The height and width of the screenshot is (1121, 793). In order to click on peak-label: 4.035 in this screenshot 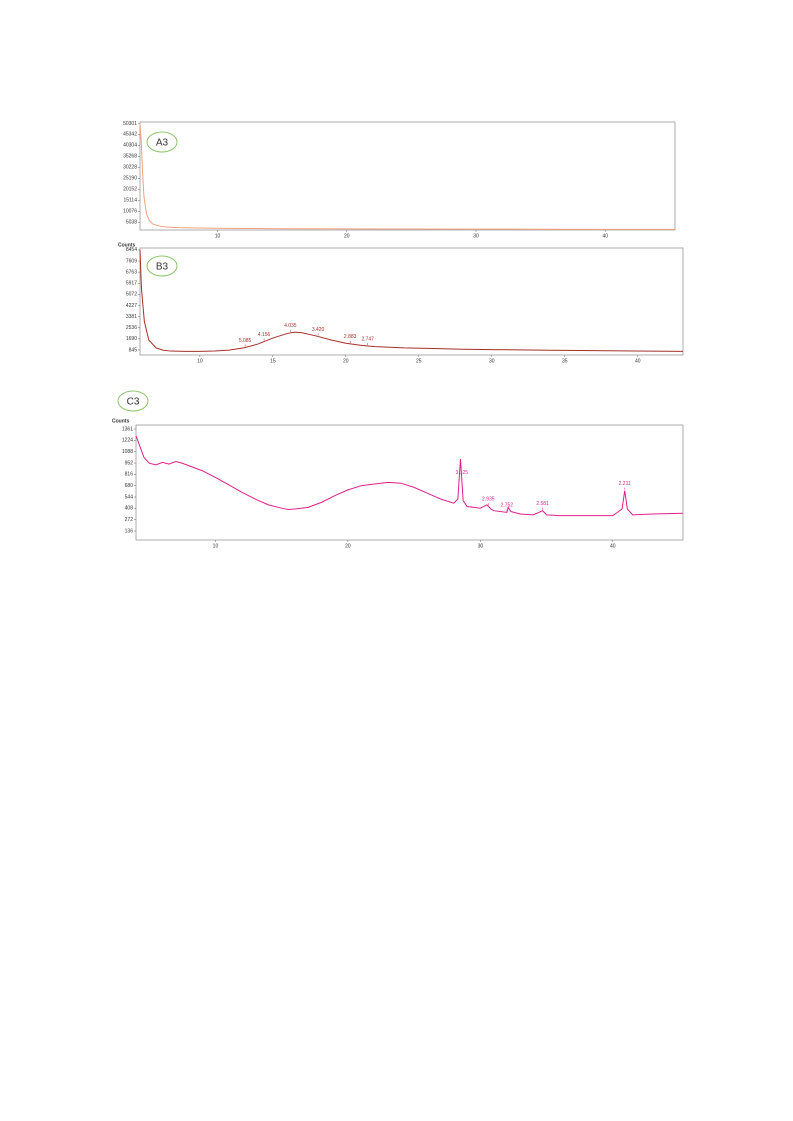, I will do `click(290, 326)`.